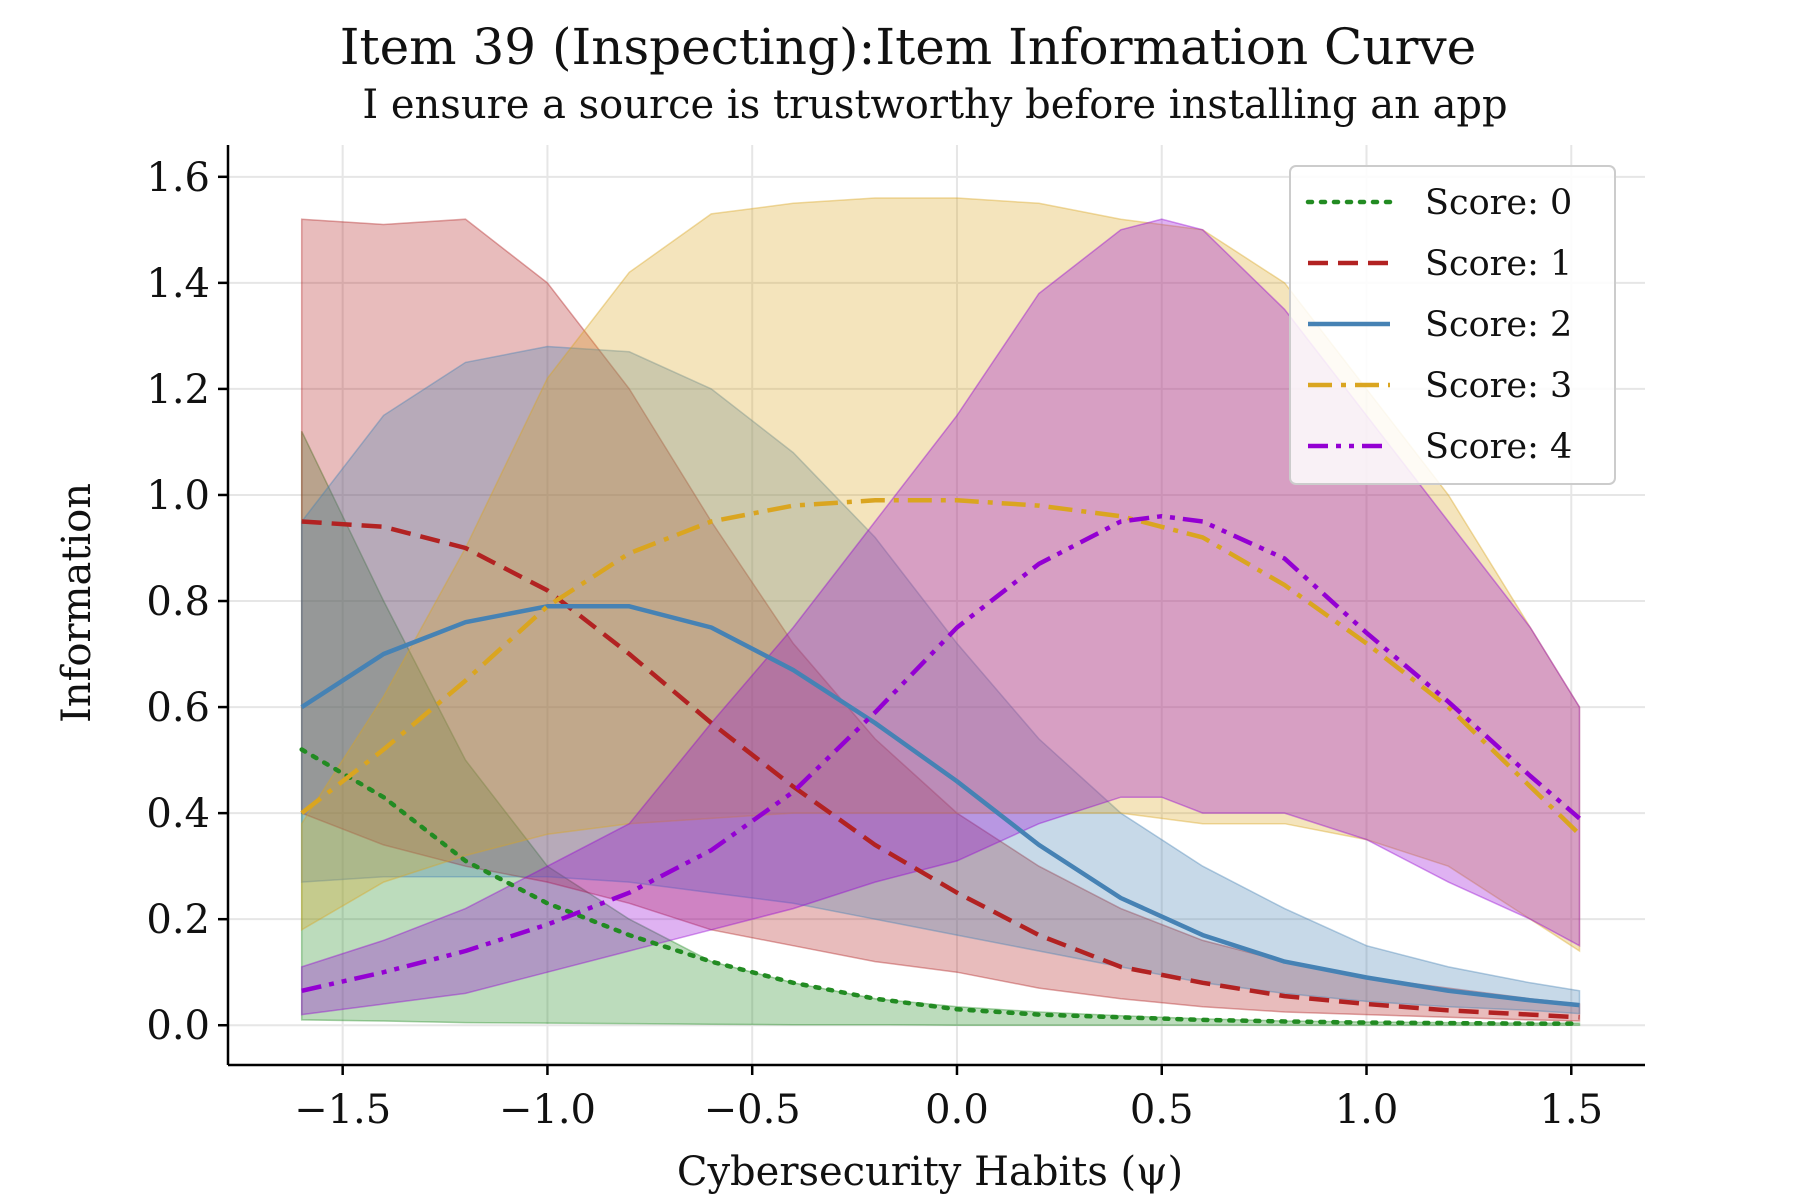 The height and width of the screenshot is (1204, 1800). I want to click on x-axis-label: Cybersecurity Habits (ψ), so click(930, 1172).